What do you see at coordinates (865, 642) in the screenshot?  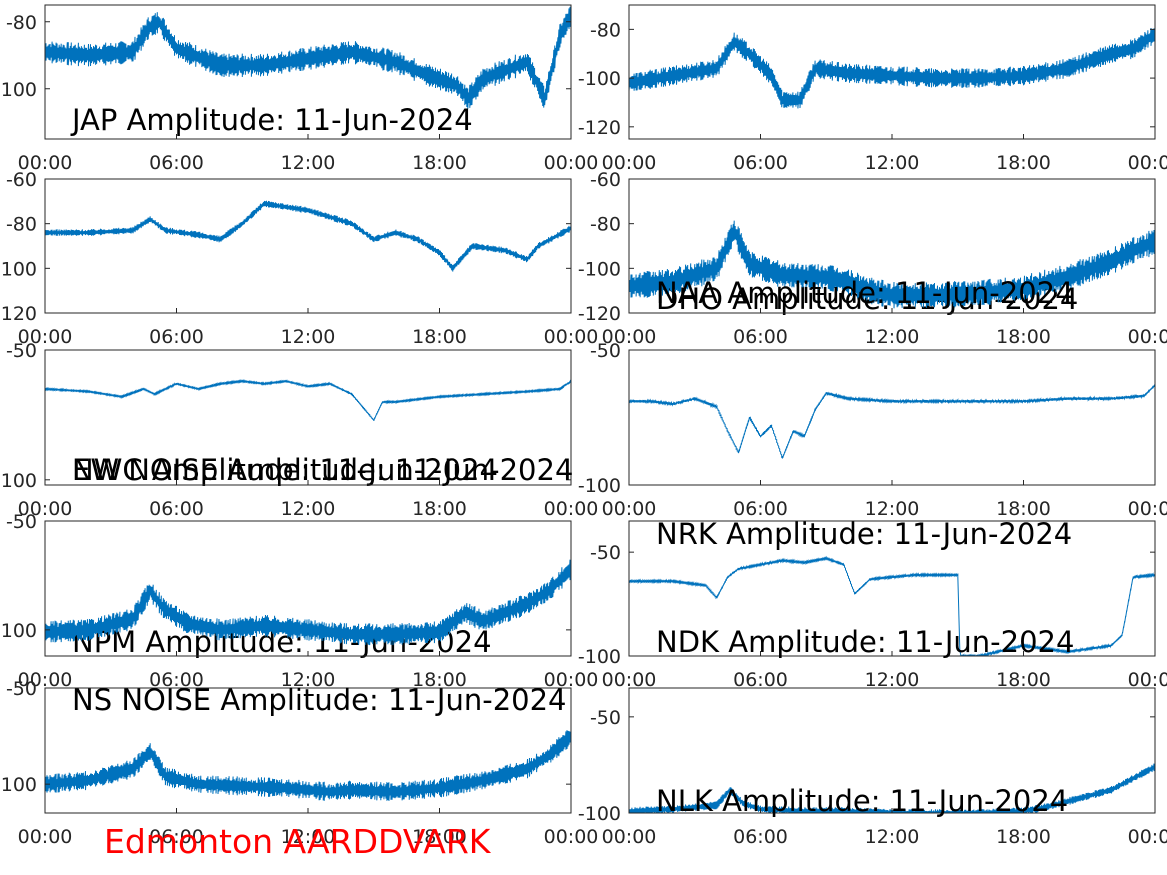 I see `panel-title: NDK Amplitude: 11-Jun-2024` at bounding box center [865, 642].